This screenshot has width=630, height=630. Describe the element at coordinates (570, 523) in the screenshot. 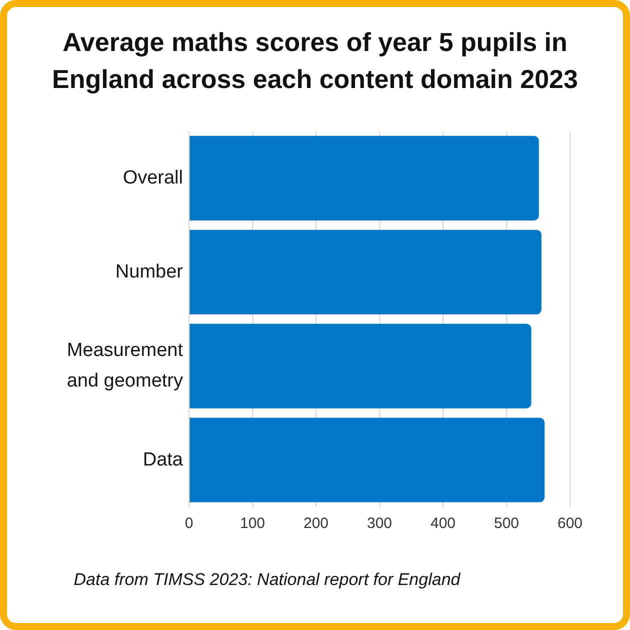

I see `x-tick-label: 600` at that location.